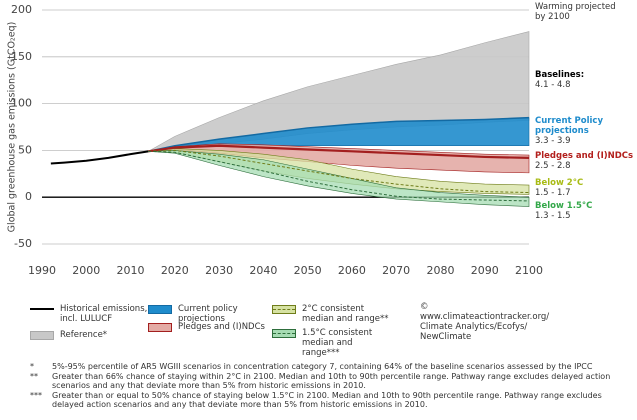  Describe the element at coordinates (559, 183) in the screenshot. I see `annotation-label: Below 2°C` at that location.